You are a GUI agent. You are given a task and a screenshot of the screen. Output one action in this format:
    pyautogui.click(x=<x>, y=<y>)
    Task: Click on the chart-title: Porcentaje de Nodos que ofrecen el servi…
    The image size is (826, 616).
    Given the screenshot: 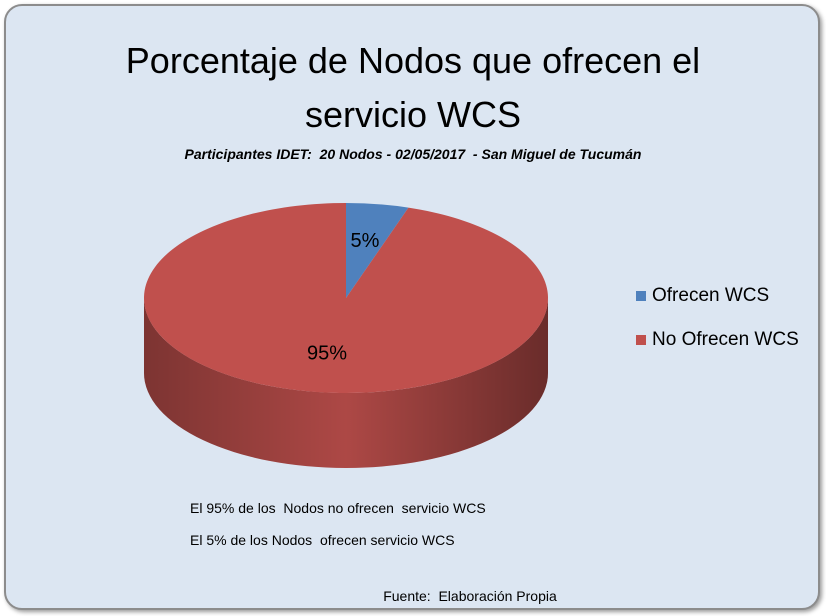 What is the action you would take?
    pyautogui.click(x=413, y=87)
    